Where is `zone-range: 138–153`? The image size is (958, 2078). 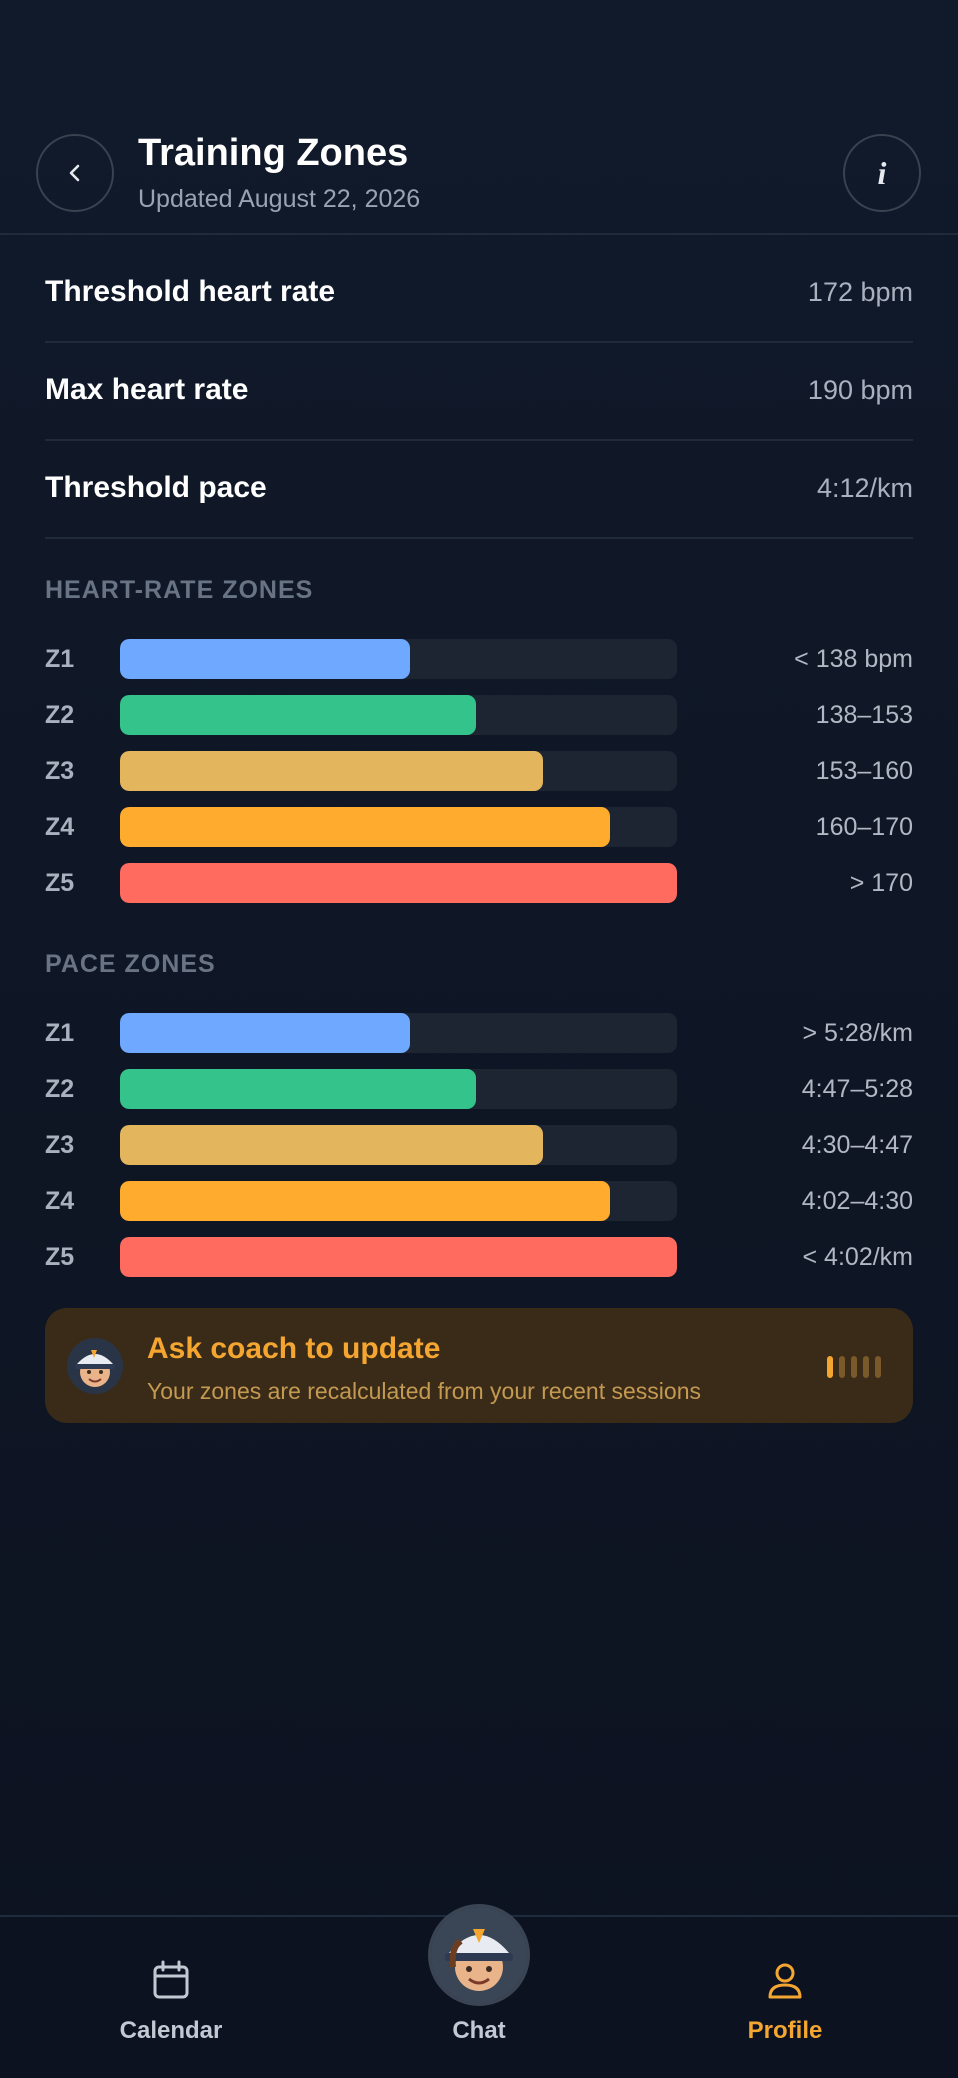 zone-range: 138–153 is located at coordinates (864, 715).